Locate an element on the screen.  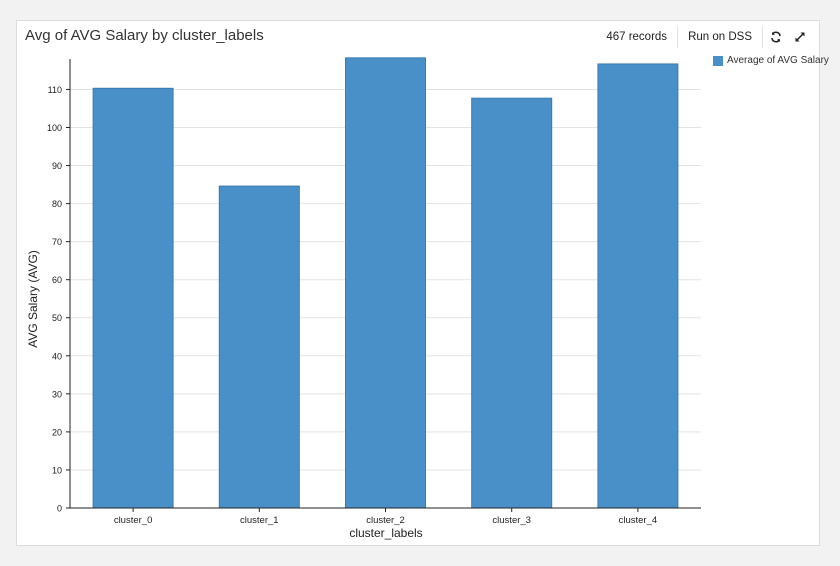
y-tick-label: 80 is located at coordinates (57, 204).